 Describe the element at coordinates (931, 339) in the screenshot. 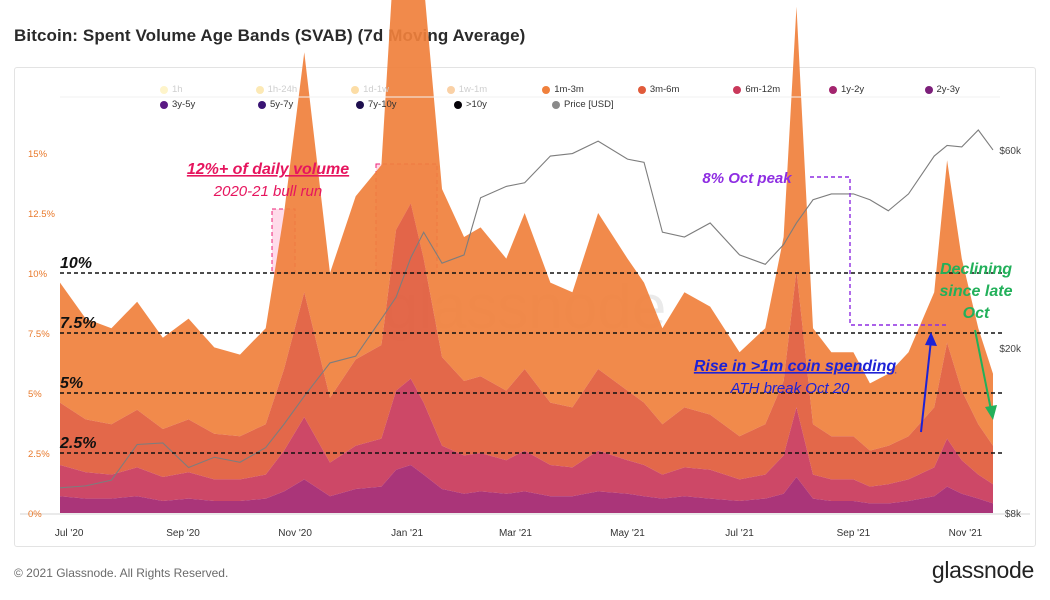

I see `rise-arrowhead` at that location.